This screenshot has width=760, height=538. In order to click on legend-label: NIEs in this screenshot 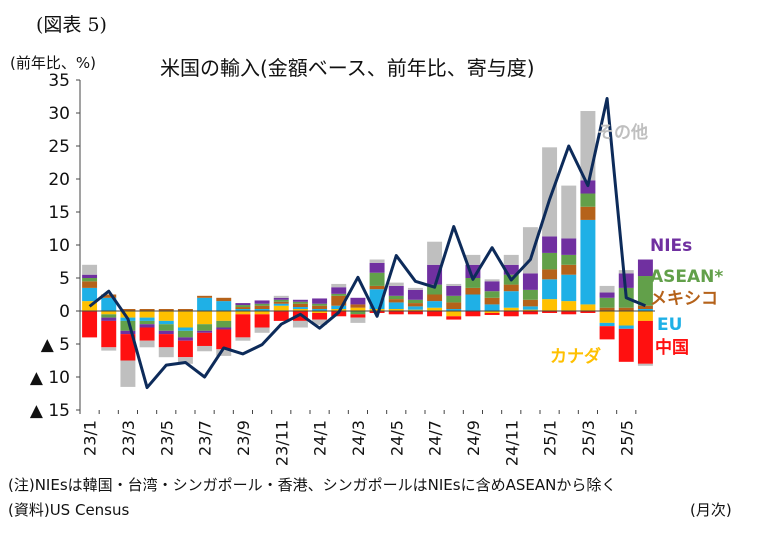, I will do `click(671, 246)`.